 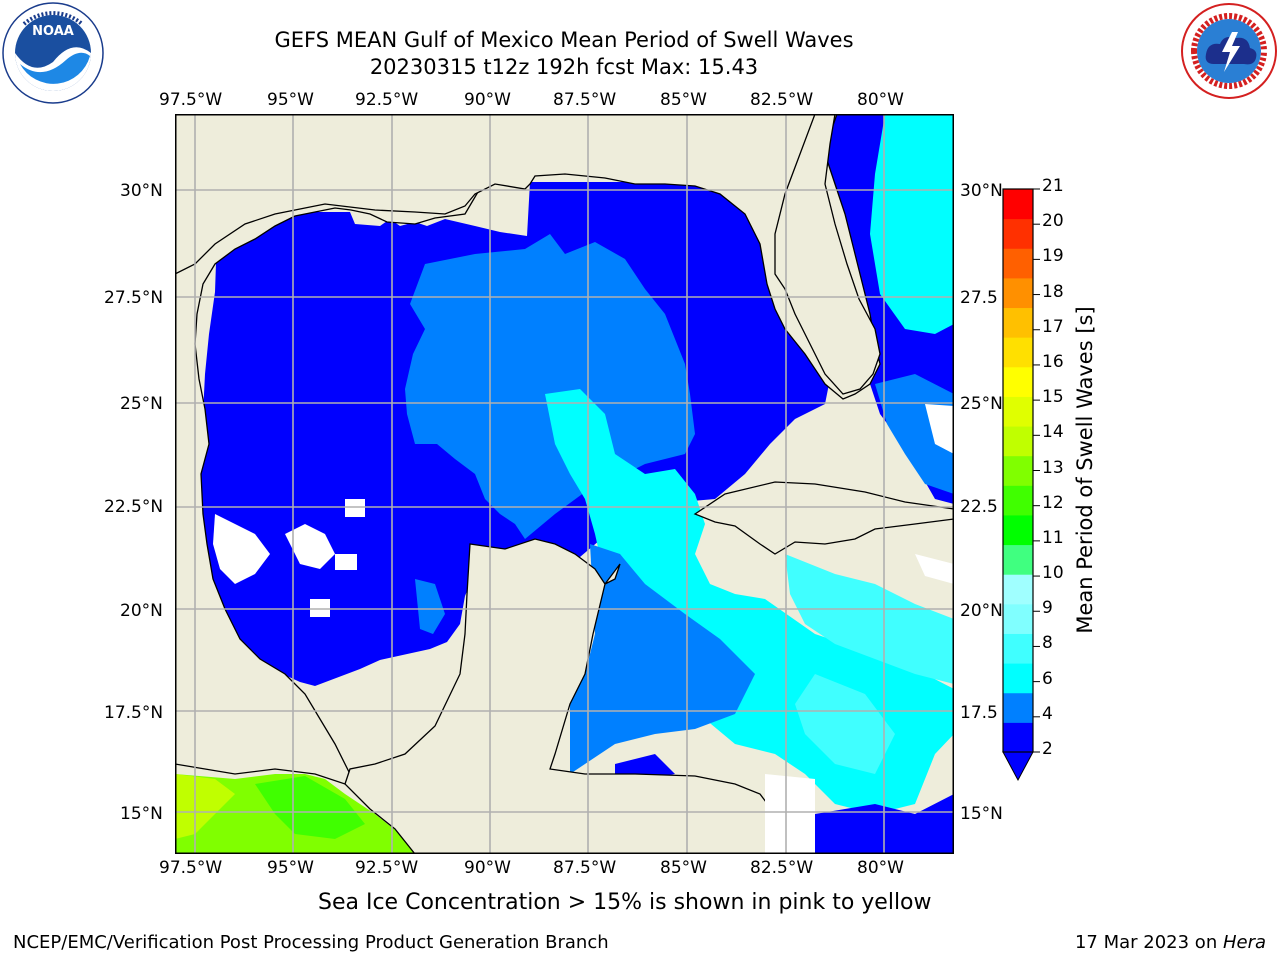 What do you see at coordinates (134, 713) in the screenshot?
I see `lat-label-left: 17.5°N` at bounding box center [134, 713].